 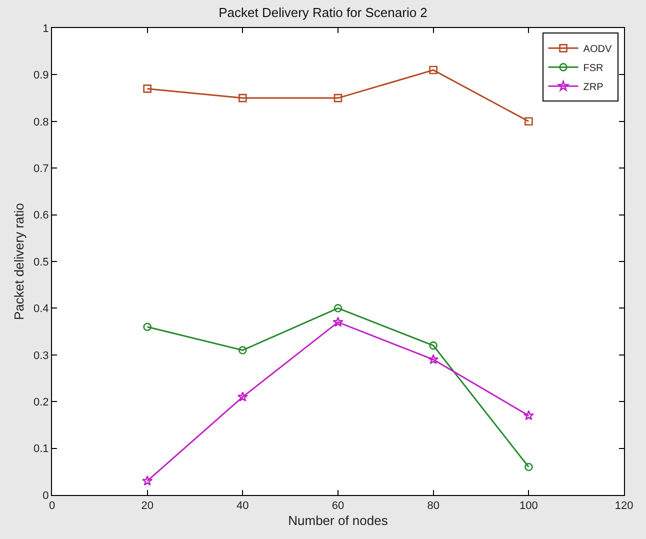 I want to click on x-tick-label: 100, so click(x=528, y=506).